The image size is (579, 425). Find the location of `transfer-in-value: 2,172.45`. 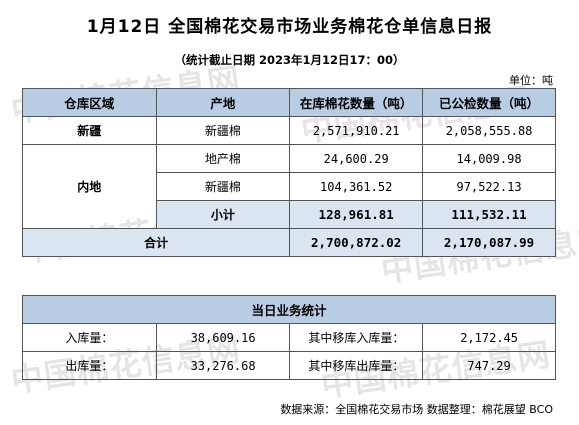

transfer-in-value: 2,172.45 is located at coordinates (489, 337).